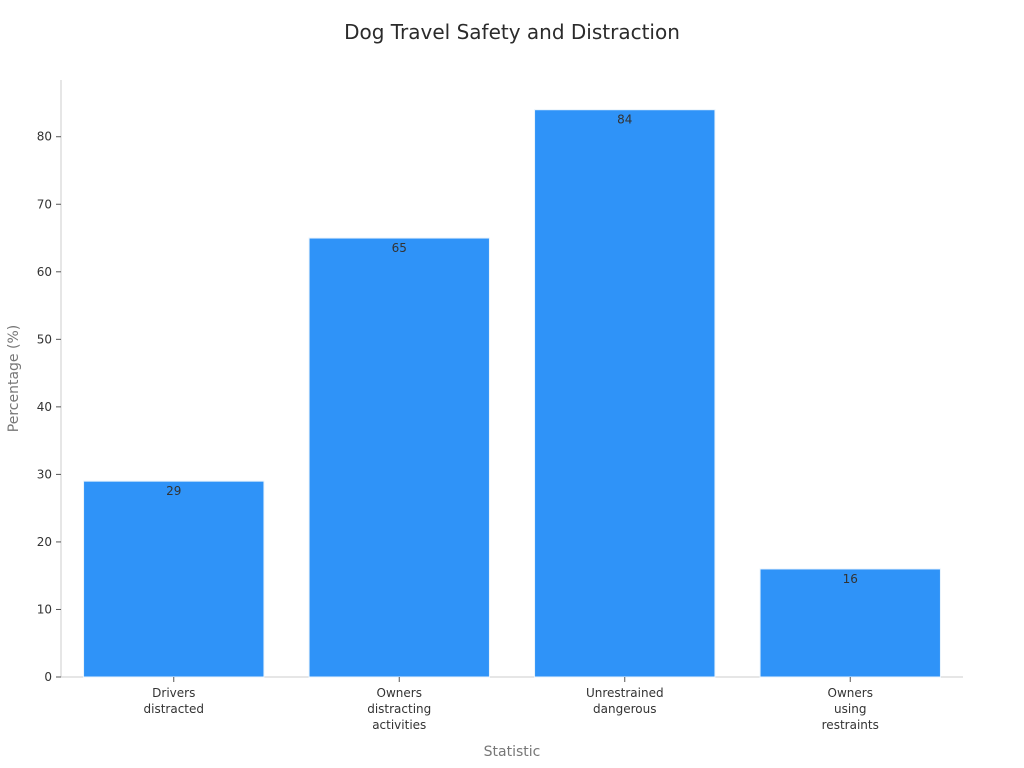 The width and height of the screenshot is (1024, 768). Describe the element at coordinates (48, 677) in the screenshot. I see `y-tick-label: 0` at that location.